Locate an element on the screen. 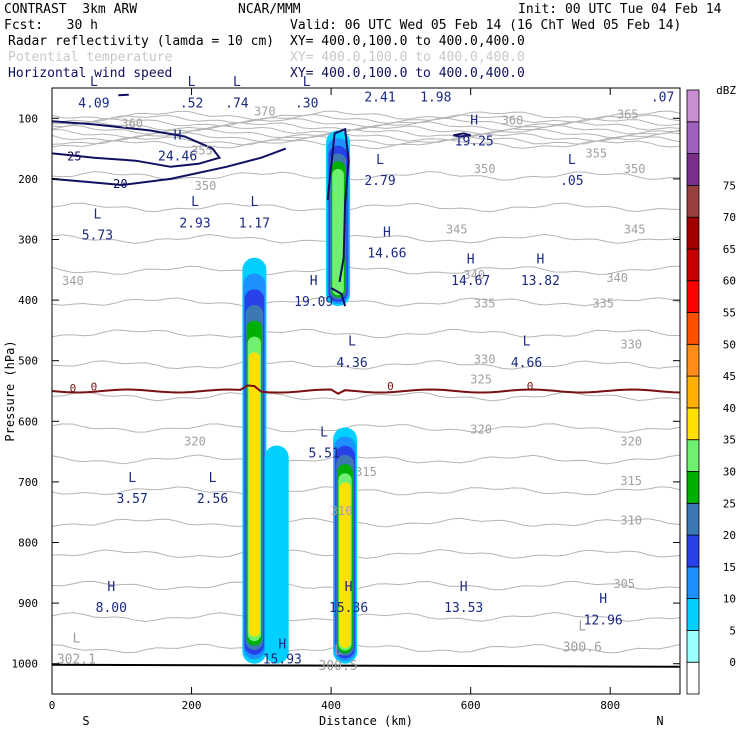  extremum-value: 302.1 is located at coordinates (76, 660).